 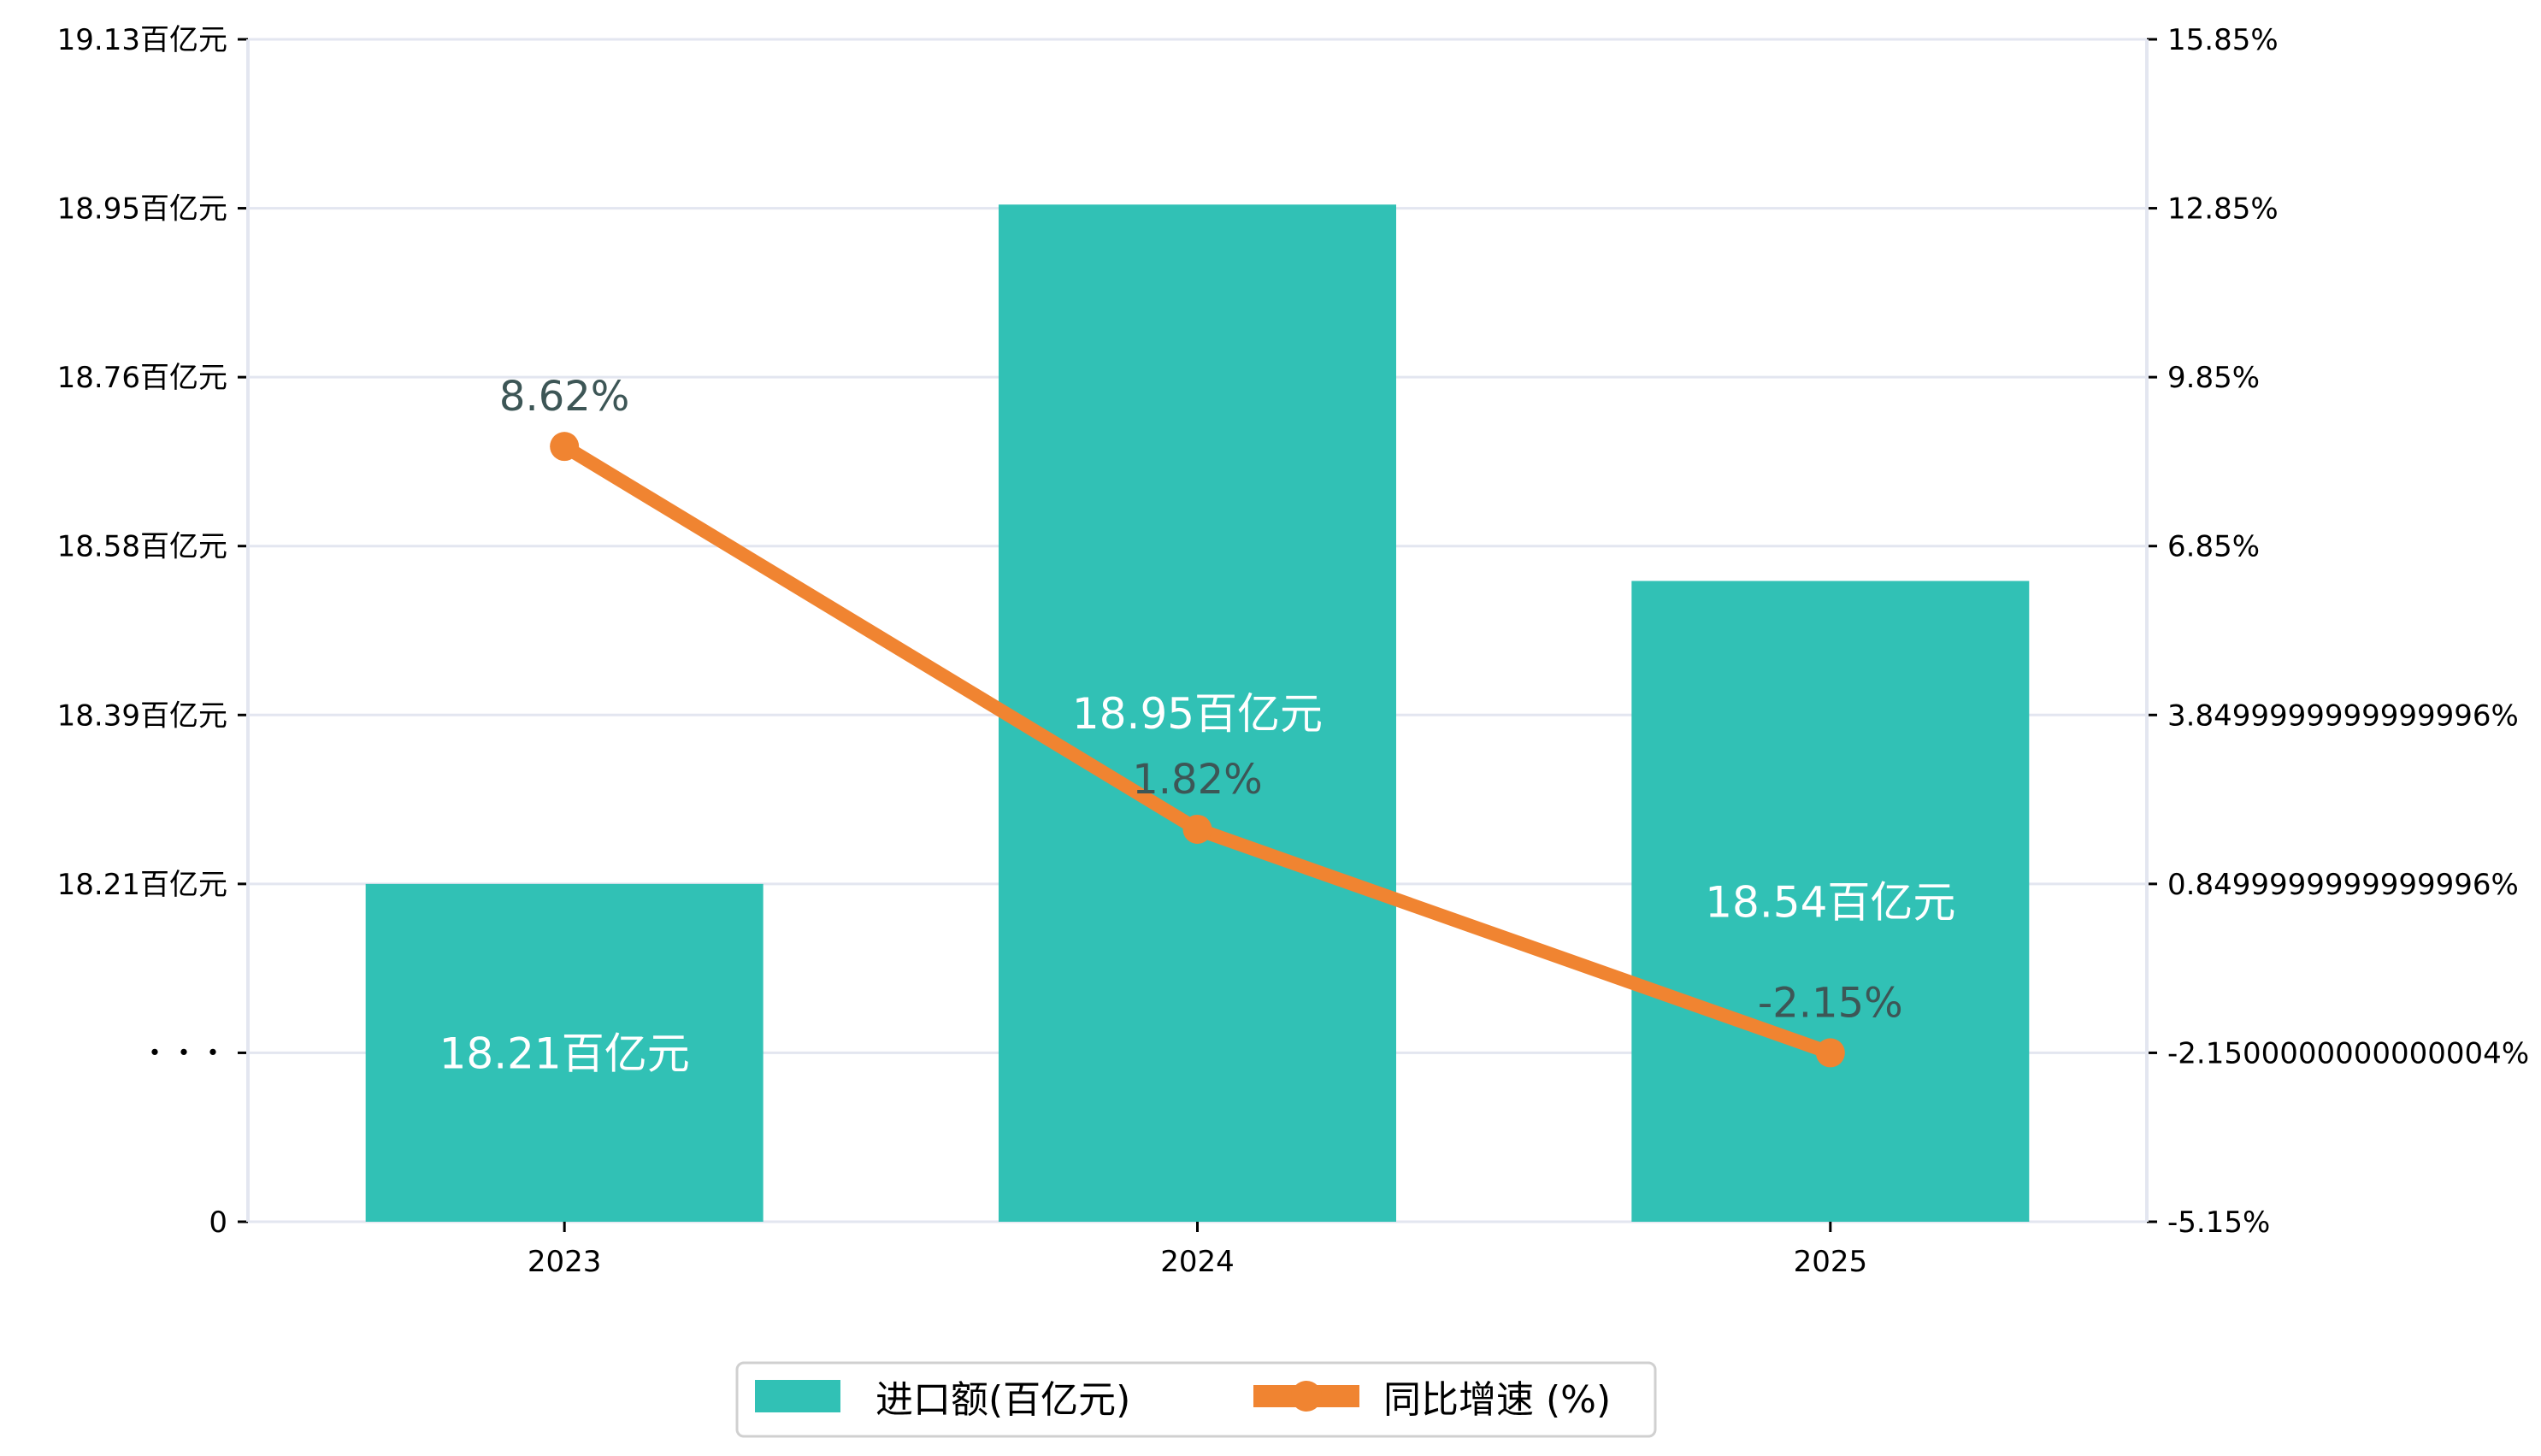 What do you see at coordinates (2348, 1053) in the screenshot?
I see `right-tick-label: -2.1500000000000004%` at bounding box center [2348, 1053].